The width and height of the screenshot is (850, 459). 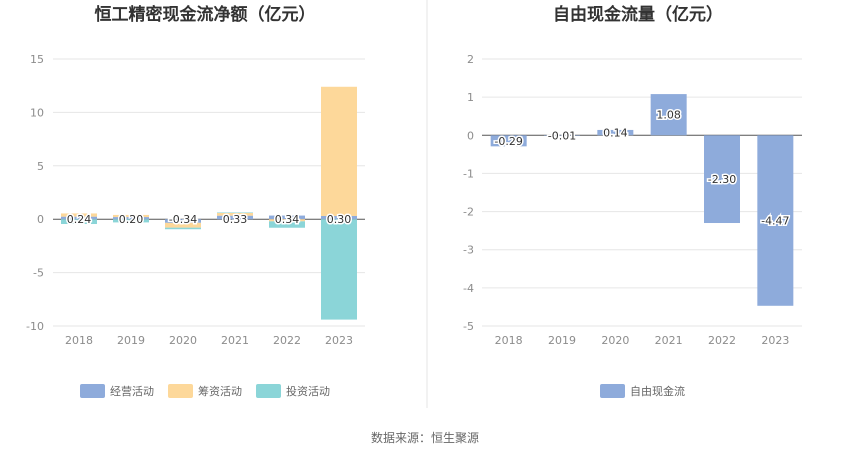 What do you see at coordinates (468, 250) in the screenshot?
I see `y-tick-label: -3` at bounding box center [468, 250].